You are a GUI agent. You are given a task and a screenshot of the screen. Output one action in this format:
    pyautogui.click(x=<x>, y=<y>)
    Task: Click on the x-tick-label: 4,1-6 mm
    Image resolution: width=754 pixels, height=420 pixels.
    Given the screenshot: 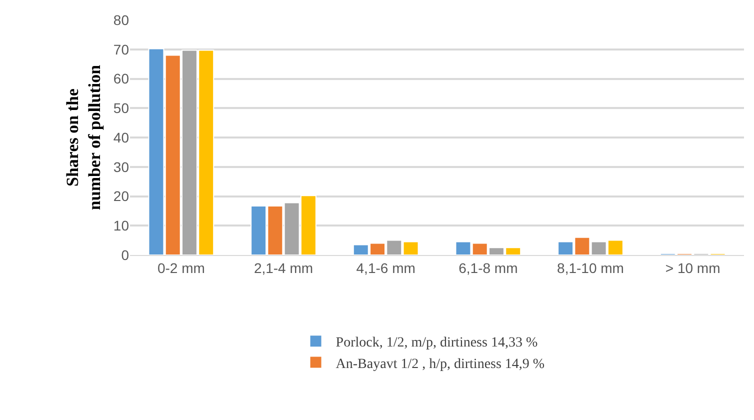 What is the action you would take?
    pyautogui.click(x=386, y=268)
    